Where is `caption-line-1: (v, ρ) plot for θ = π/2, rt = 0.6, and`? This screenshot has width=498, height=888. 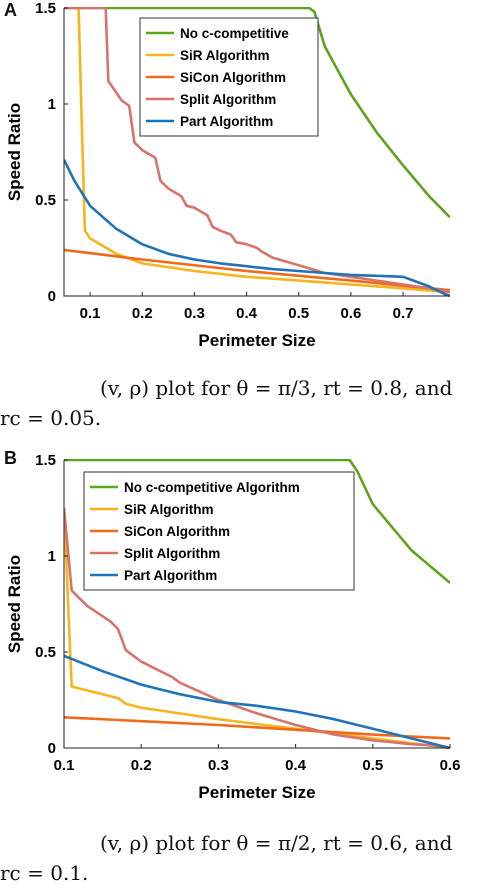
caption-line-1: (v, ρ) plot for θ = π/2, rt = 0.6, and is located at coordinates (276, 843).